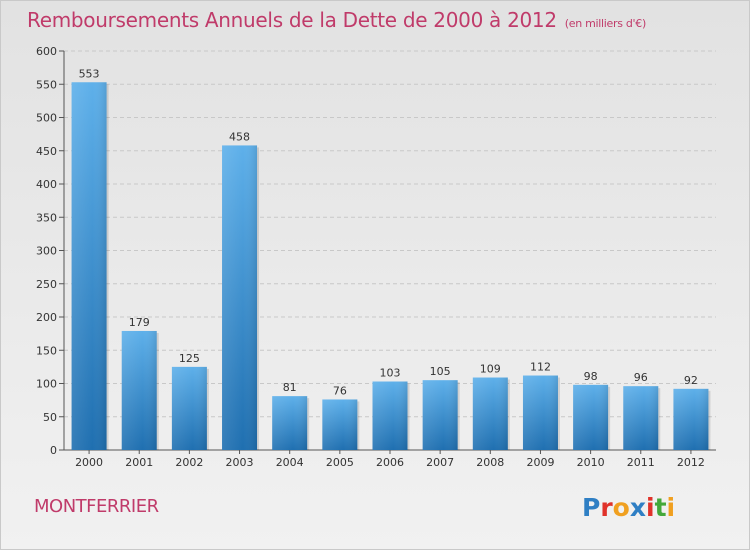  I want to click on x-tick-label: 2001, so click(139, 462).